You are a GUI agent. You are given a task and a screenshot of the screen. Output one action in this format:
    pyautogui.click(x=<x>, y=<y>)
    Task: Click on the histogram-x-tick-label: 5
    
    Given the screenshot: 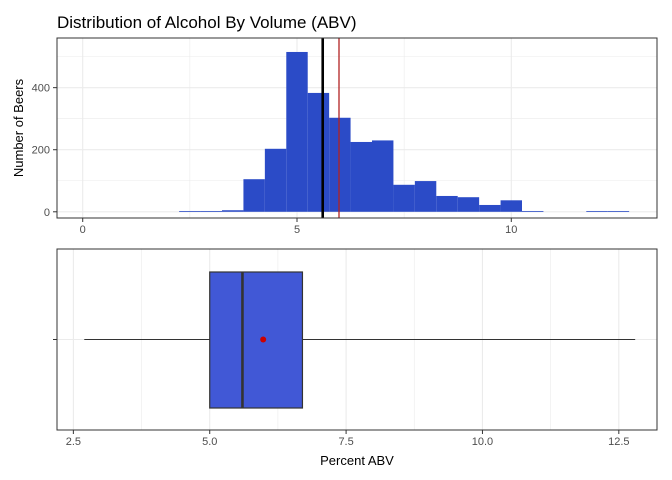 What is the action you would take?
    pyautogui.click(x=297, y=230)
    